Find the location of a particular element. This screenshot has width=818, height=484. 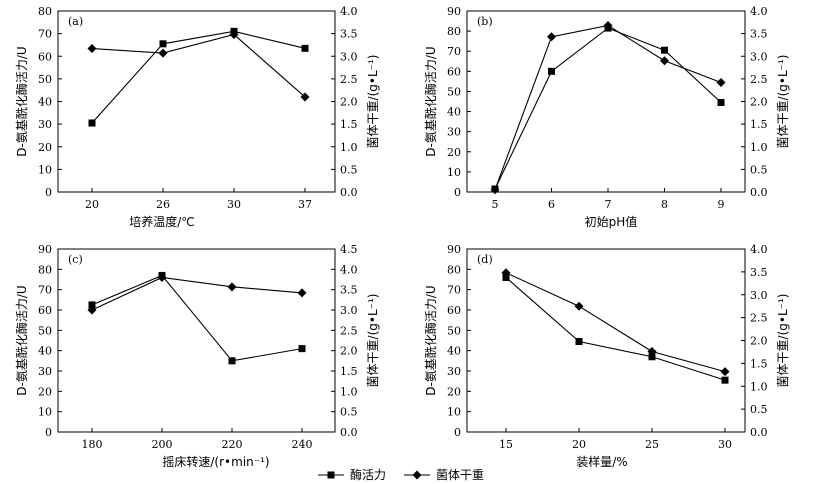

x-tick-label: 240 is located at coordinates (302, 444).